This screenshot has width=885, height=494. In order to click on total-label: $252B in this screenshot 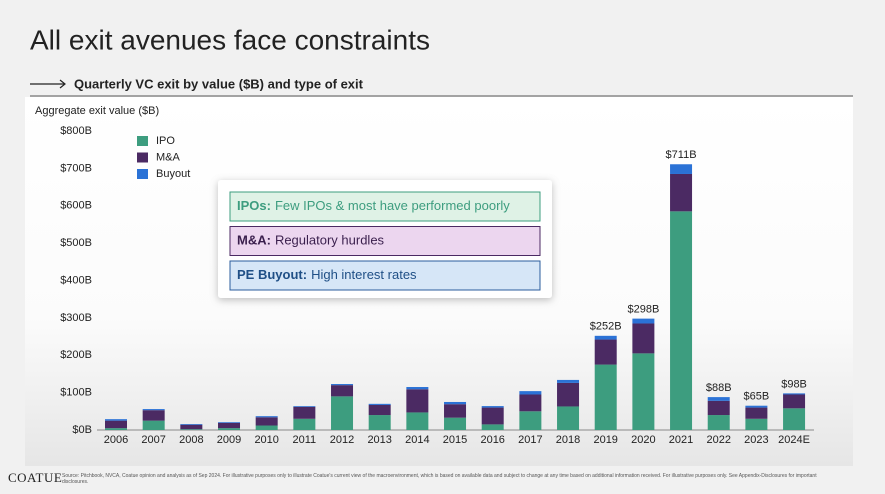, I will do `click(606, 327)`.